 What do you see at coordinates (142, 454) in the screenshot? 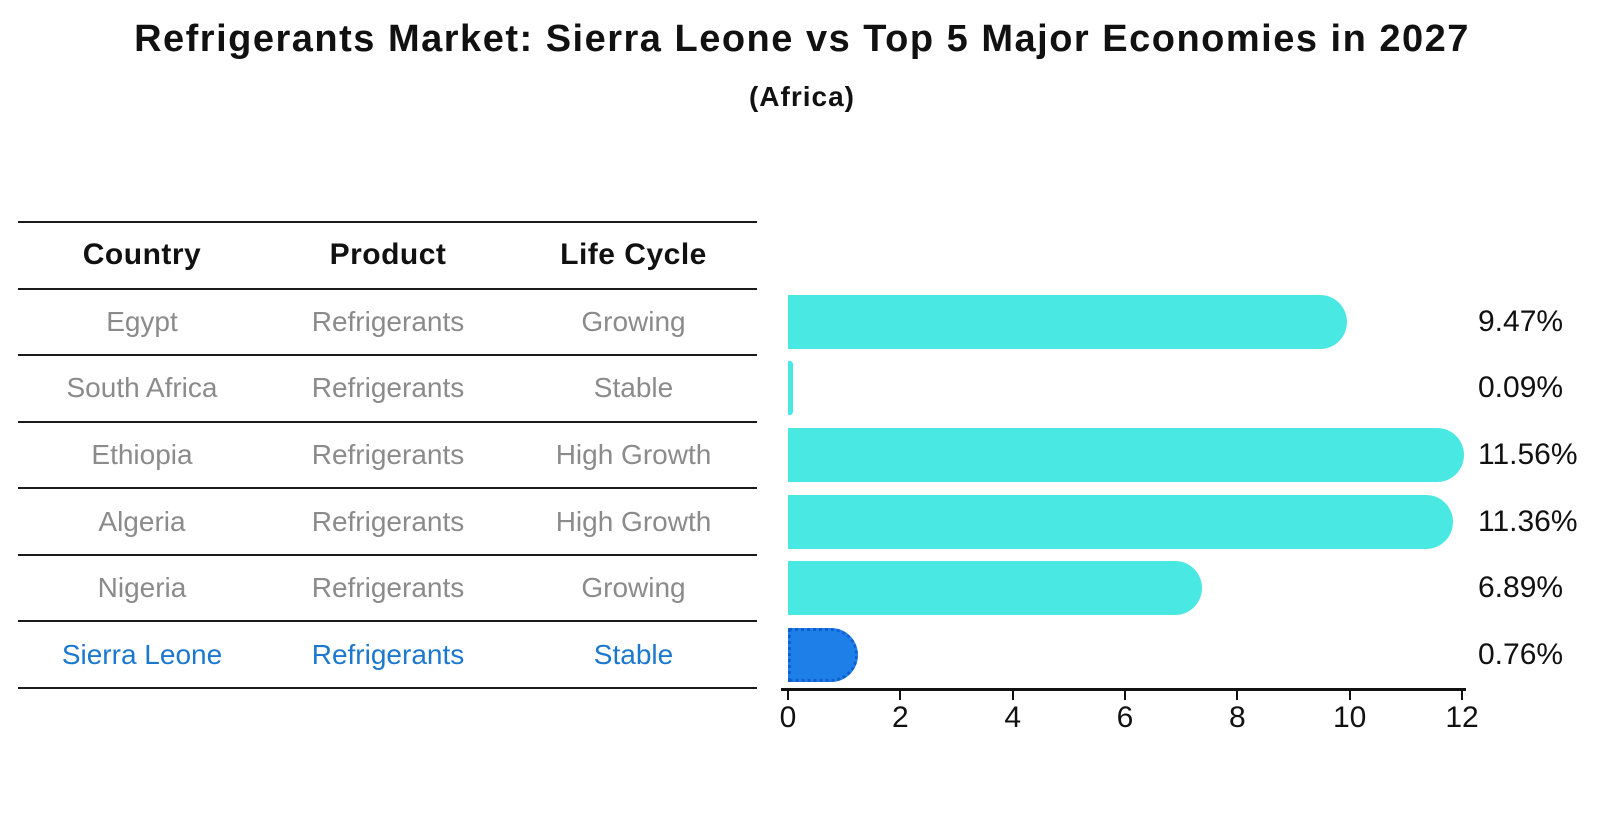
I see `cell-country: Ethiopia` at bounding box center [142, 454].